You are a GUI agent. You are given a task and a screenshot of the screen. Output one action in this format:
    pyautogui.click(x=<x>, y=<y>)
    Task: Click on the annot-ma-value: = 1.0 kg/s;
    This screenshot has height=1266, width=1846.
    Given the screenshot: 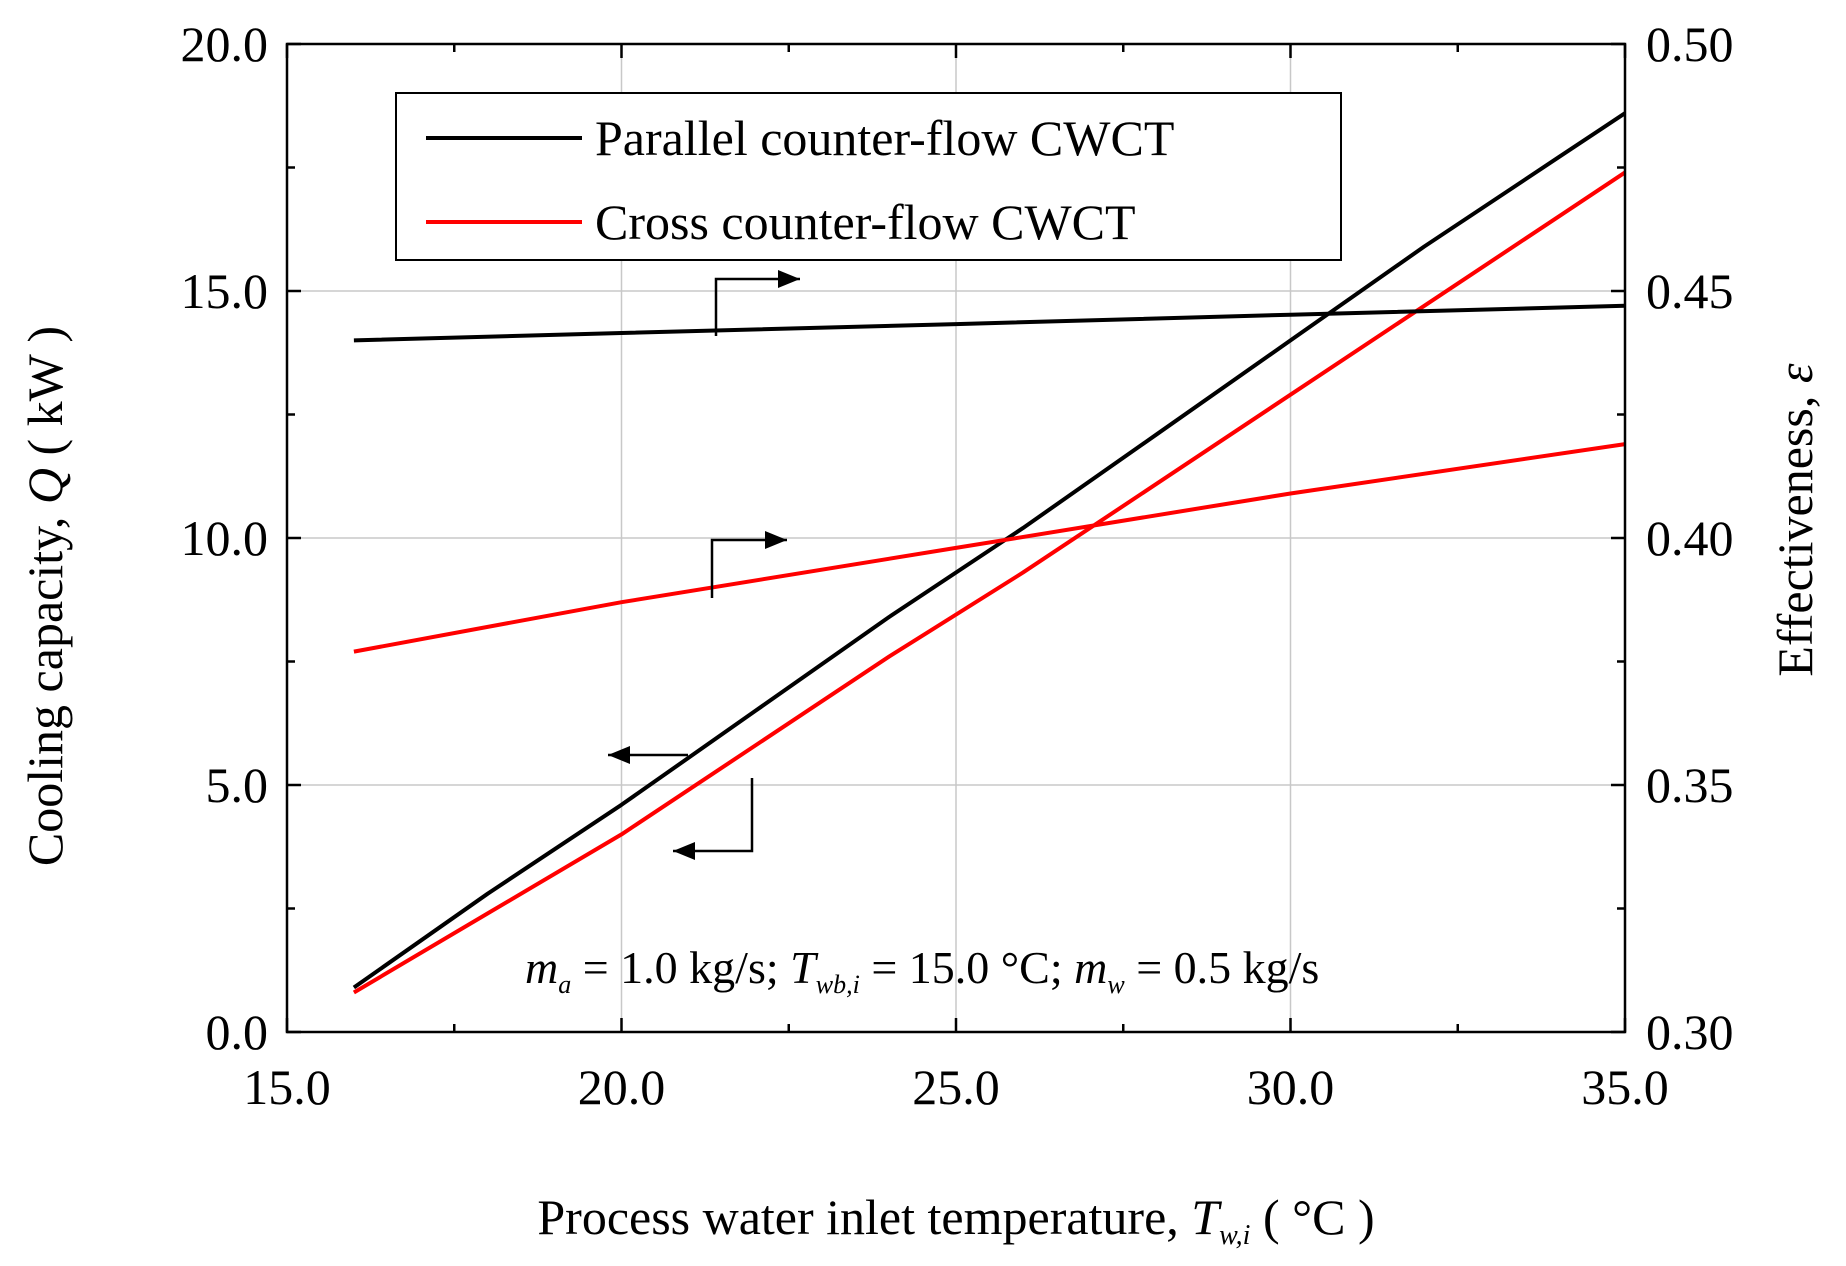 What is the action you would take?
    pyautogui.click(x=680, y=967)
    